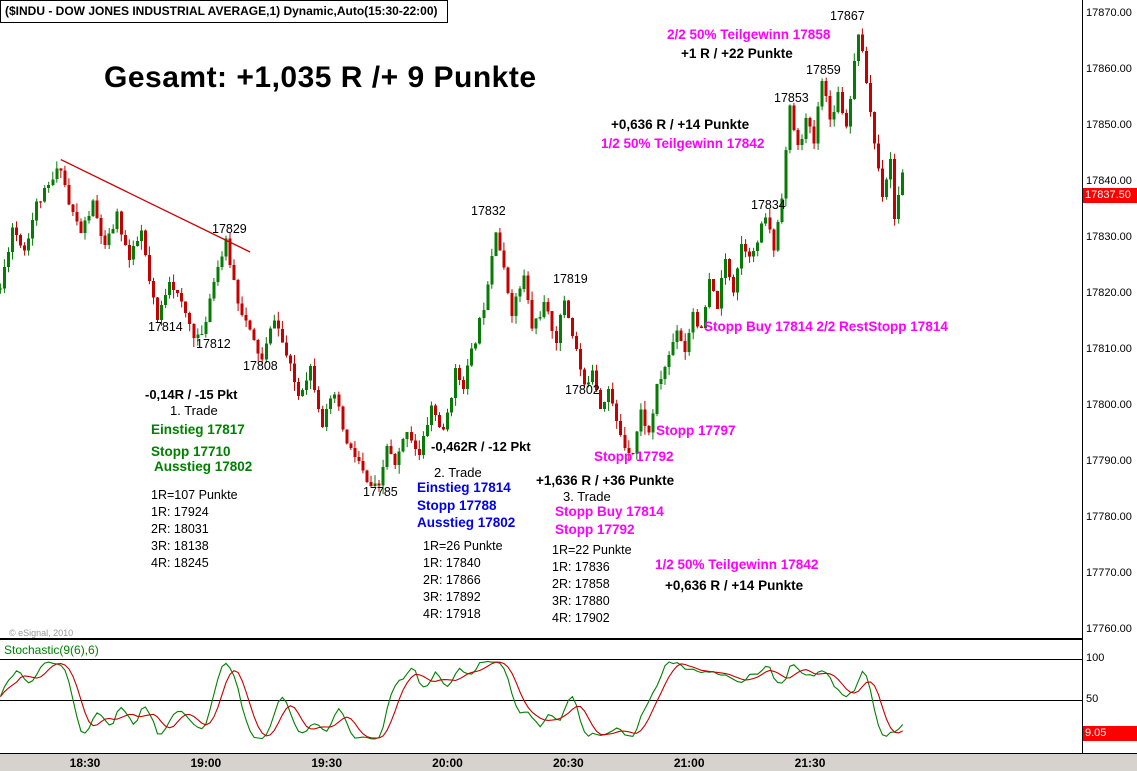 The height and width of the screenshot is (771, 1137). Describe the element at coordinates (447, 763) in the screenshot. I see `time-axis-label: 20:00` at that location.